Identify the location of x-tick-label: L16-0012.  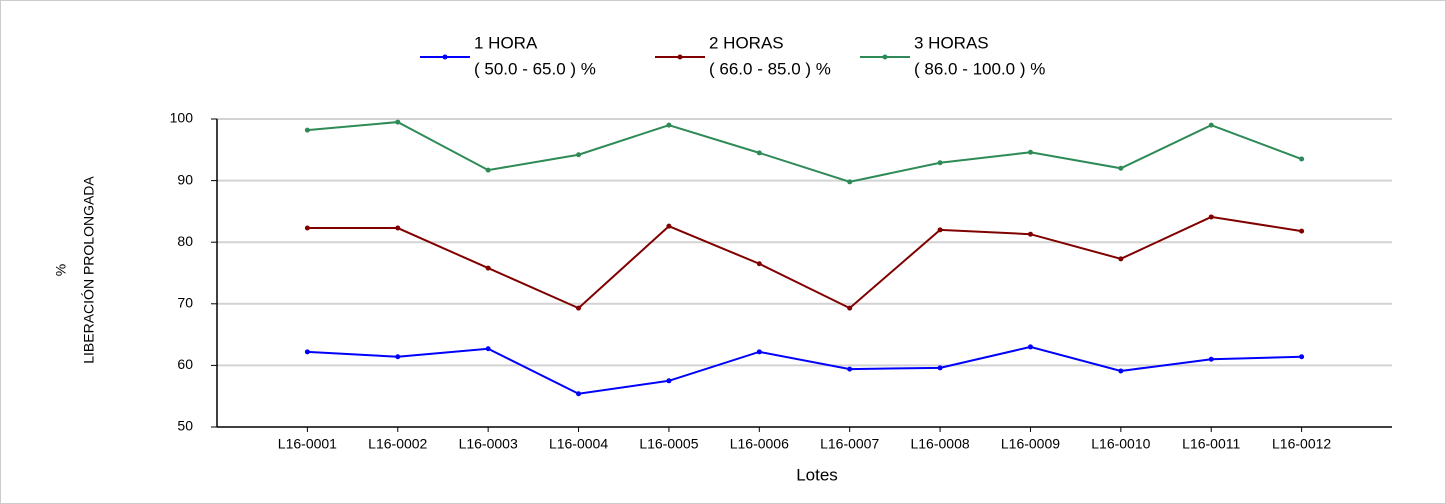
(1301, 444).